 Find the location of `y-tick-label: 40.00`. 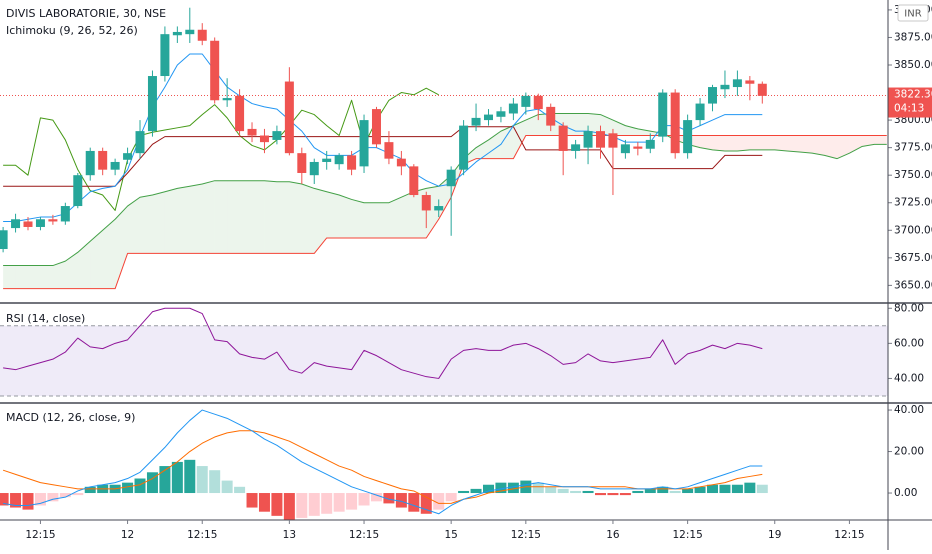

y-tick-label: 40.00 is located at coordinates (909, 378).